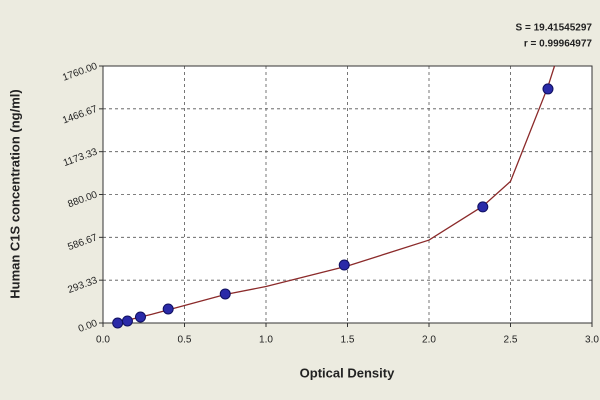 The image size is (600, 400). I want to click on y-tick-label: 1760.00, so click(80, 72).